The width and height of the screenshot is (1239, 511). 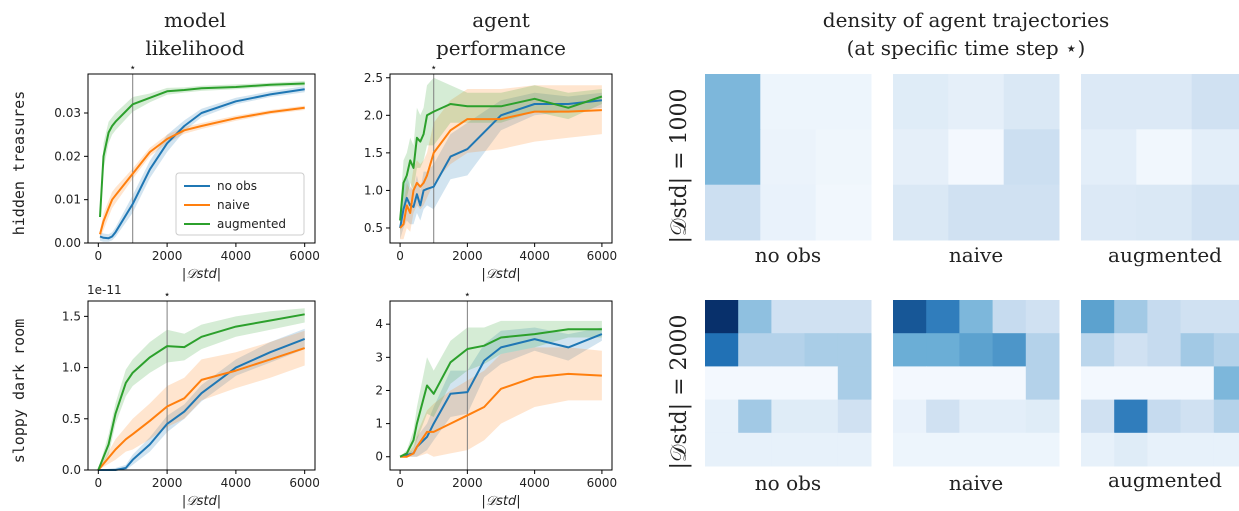 I want to click on band-no-obs, so click(x=501, y=166).